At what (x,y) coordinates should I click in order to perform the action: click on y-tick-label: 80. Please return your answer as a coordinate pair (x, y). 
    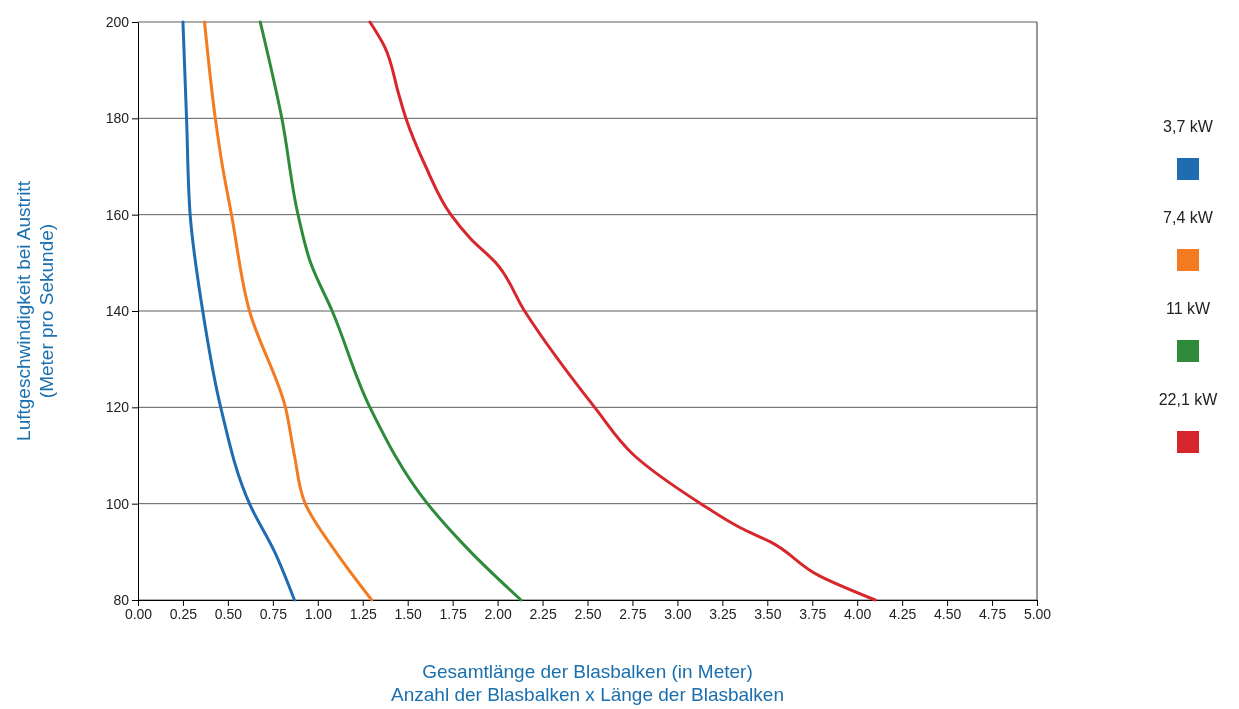
    Looking at the image, I should click on (121, 599).